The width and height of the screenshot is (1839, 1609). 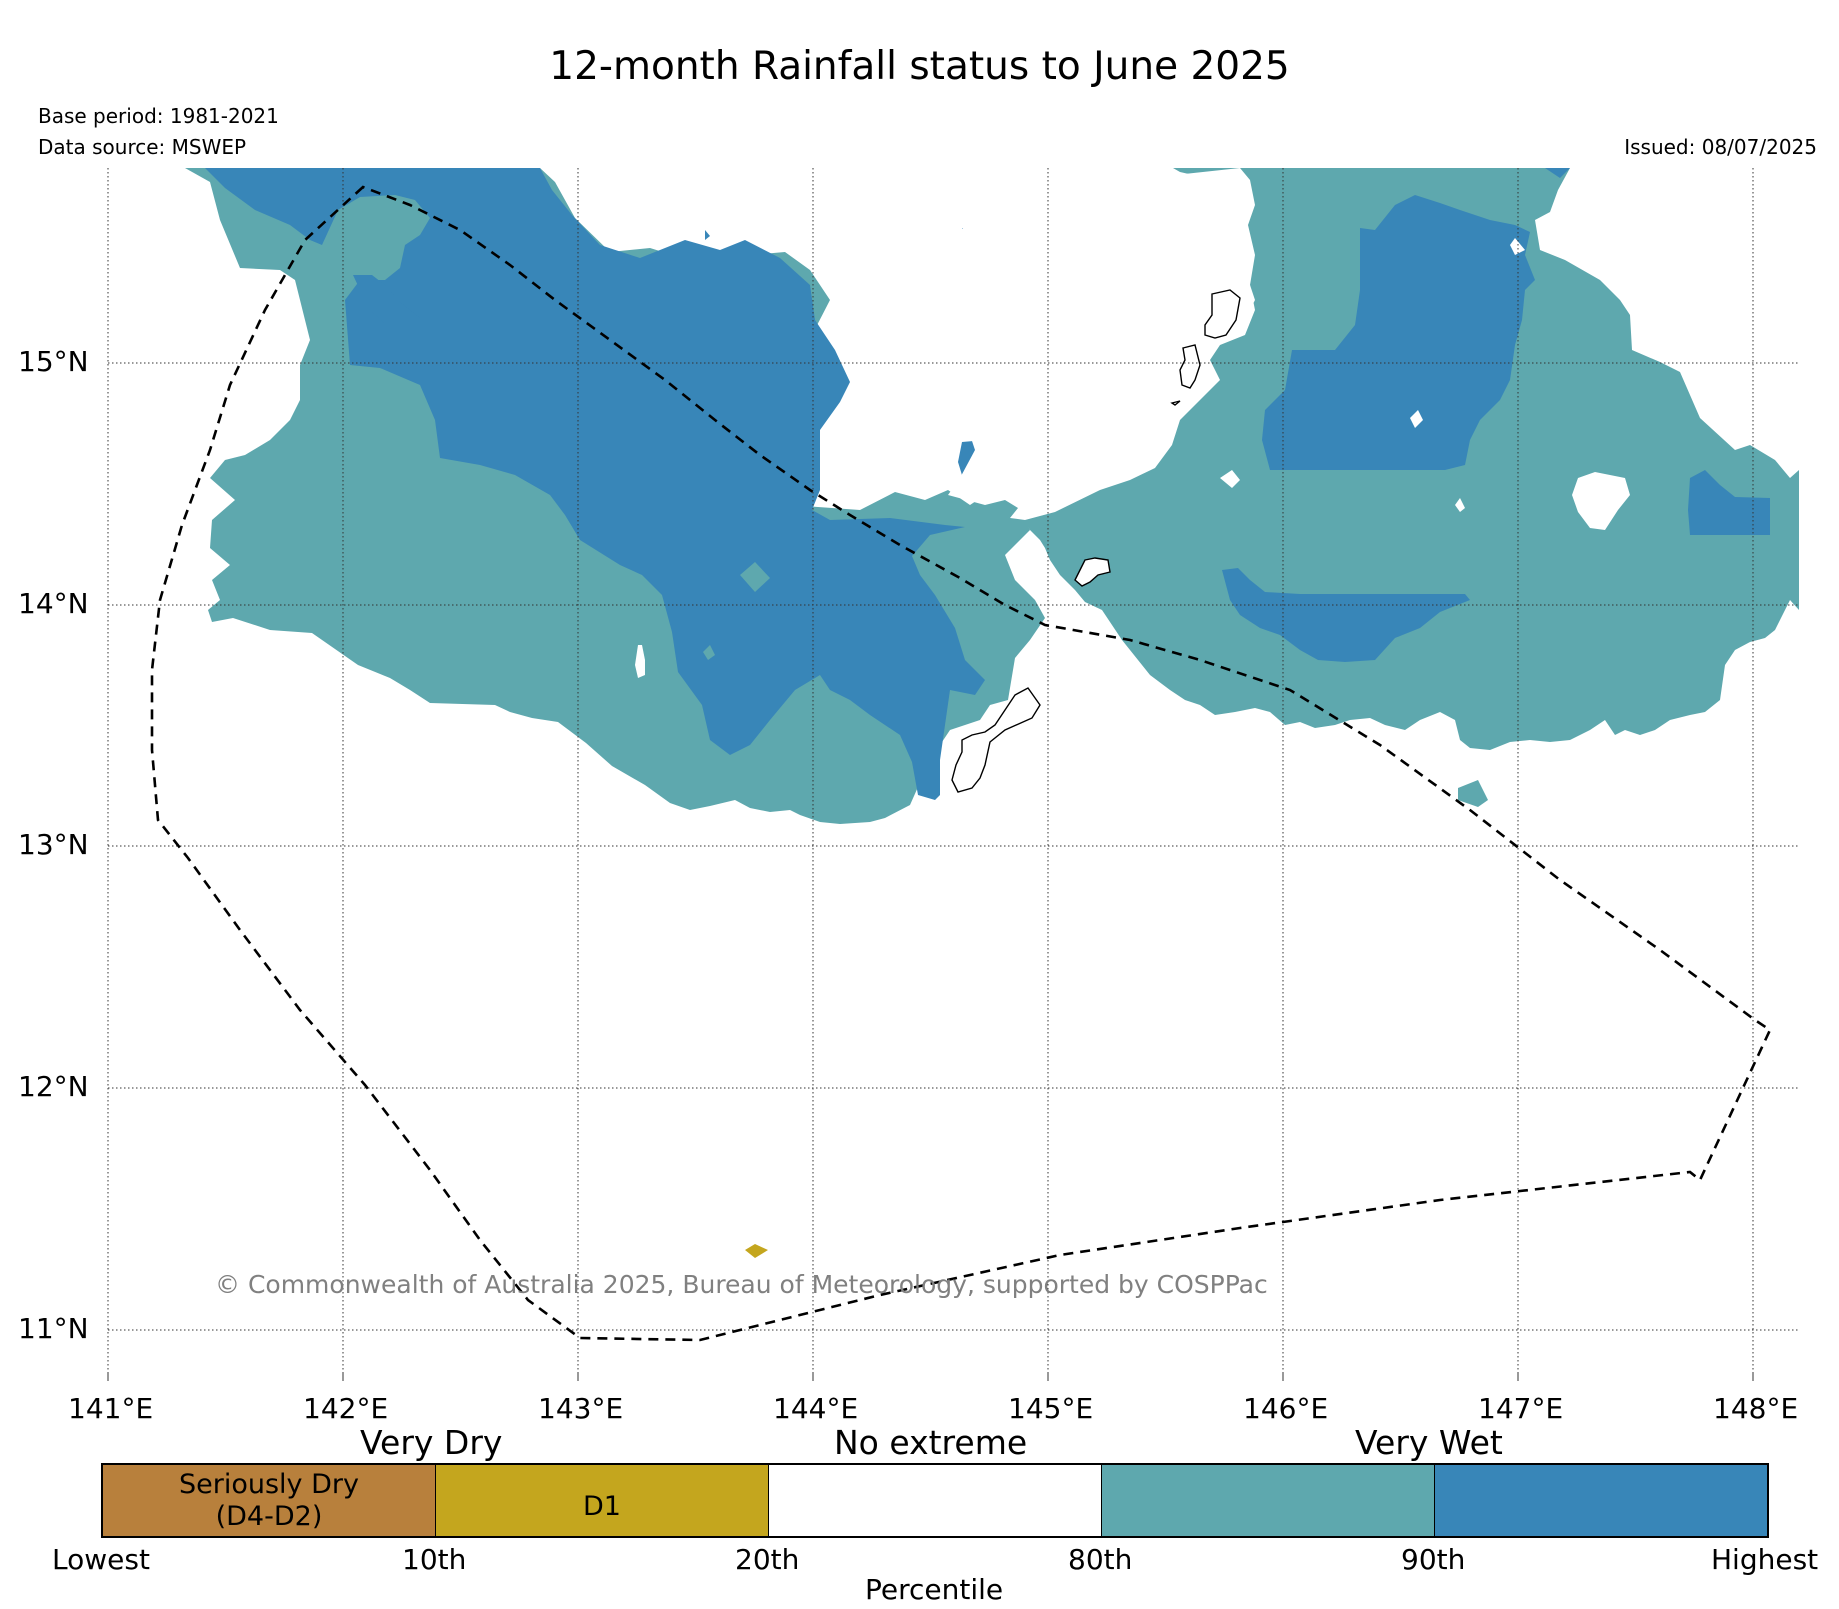 What do you see at coordinates (346, 1408) in the screenshot?
I see `lon-label: 142°E` at bounding box center [346, 1408].